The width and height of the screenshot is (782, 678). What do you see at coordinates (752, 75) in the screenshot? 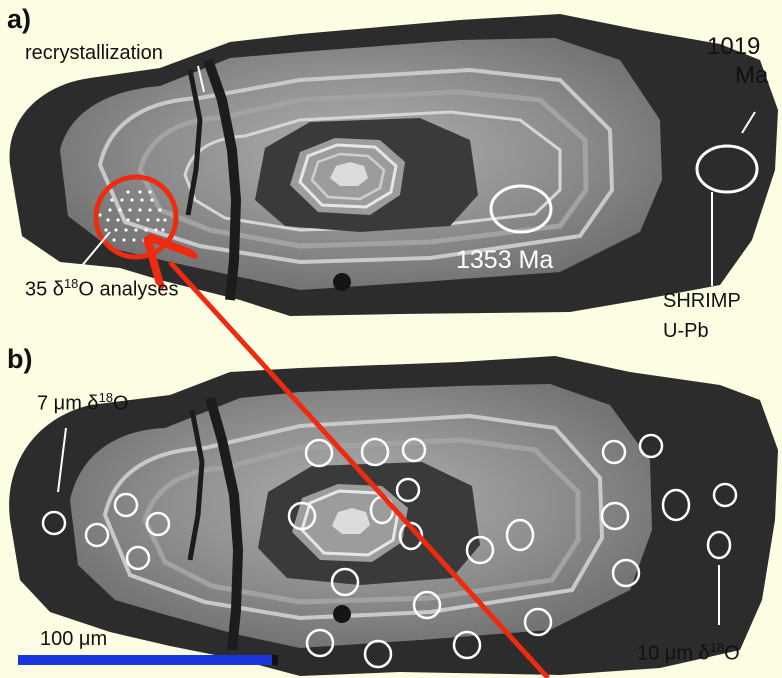
I see `rim-age-unit: Ma` at bounding box center [752, 75].